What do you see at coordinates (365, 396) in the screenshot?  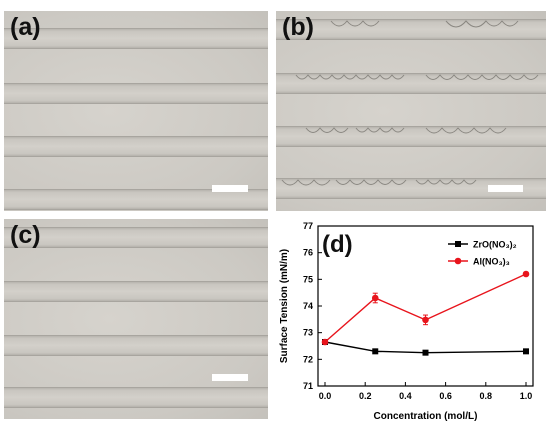 I see `x-tick-label: 0.2` at bounding box center [365, 396].